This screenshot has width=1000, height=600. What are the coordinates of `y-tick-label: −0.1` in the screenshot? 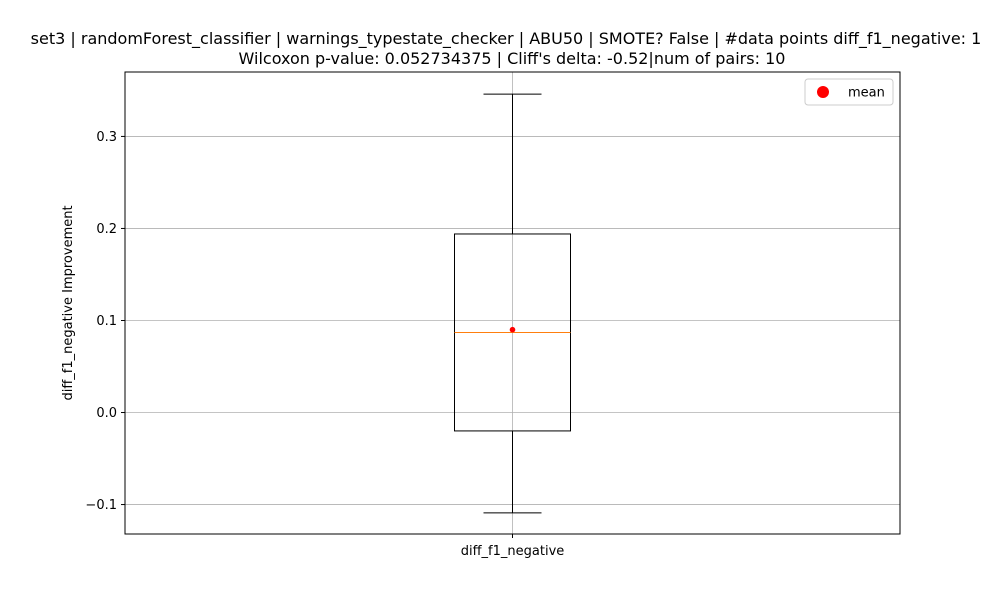 It's located at (101, 505).